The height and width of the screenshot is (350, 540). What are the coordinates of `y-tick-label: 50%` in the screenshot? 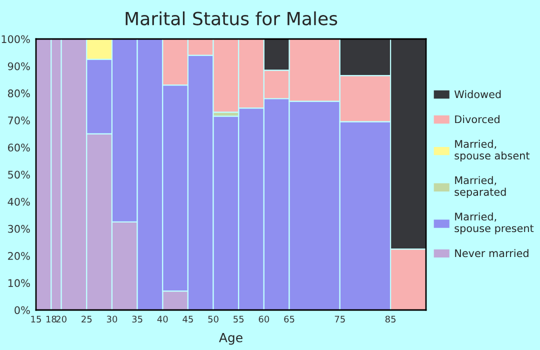 It's located at (19, 174).